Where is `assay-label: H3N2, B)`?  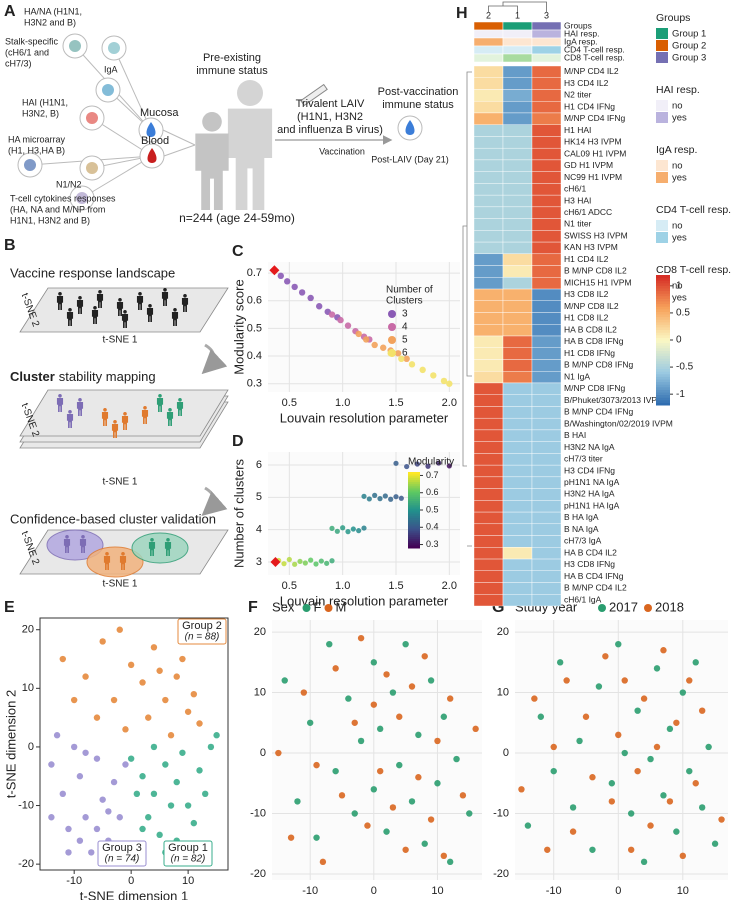 assay-label: H3N2, B) is located at coordinates (40, 113).